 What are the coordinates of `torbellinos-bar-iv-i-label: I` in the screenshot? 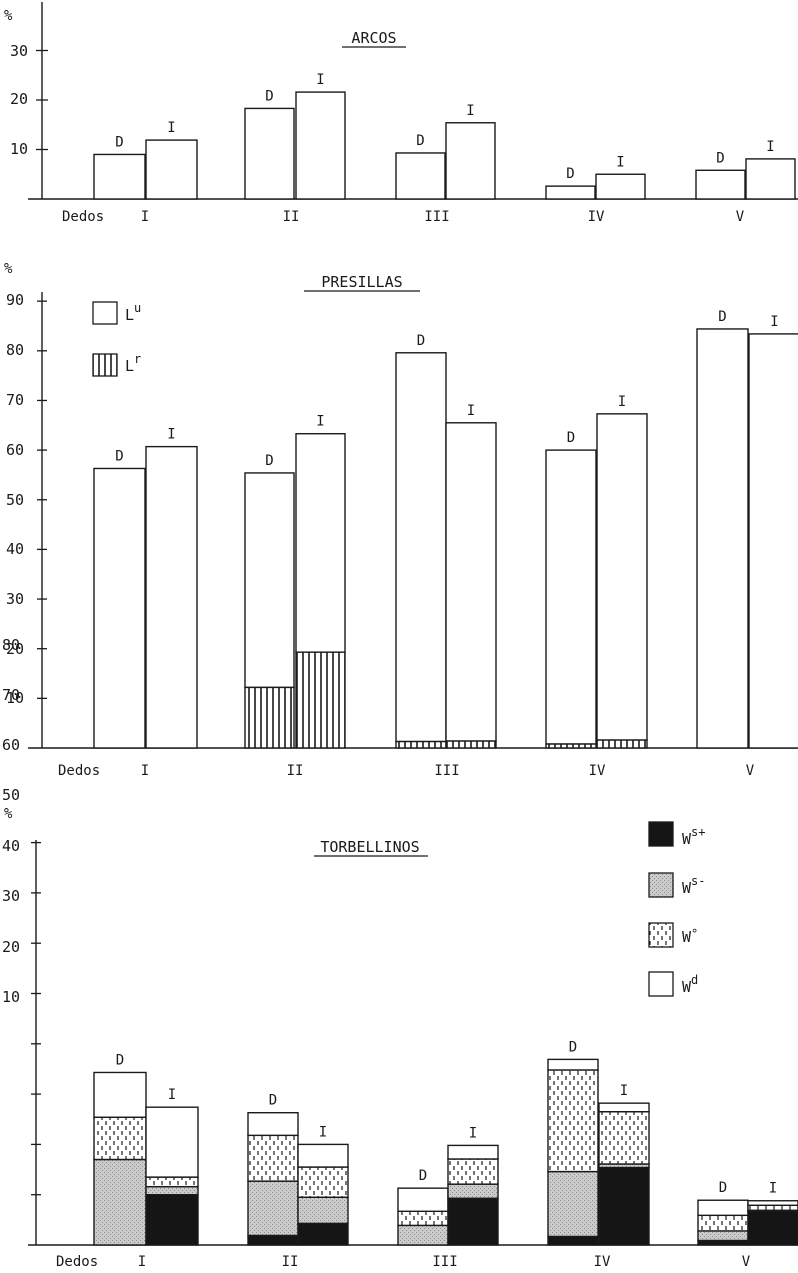 It's located at (624, 1091).